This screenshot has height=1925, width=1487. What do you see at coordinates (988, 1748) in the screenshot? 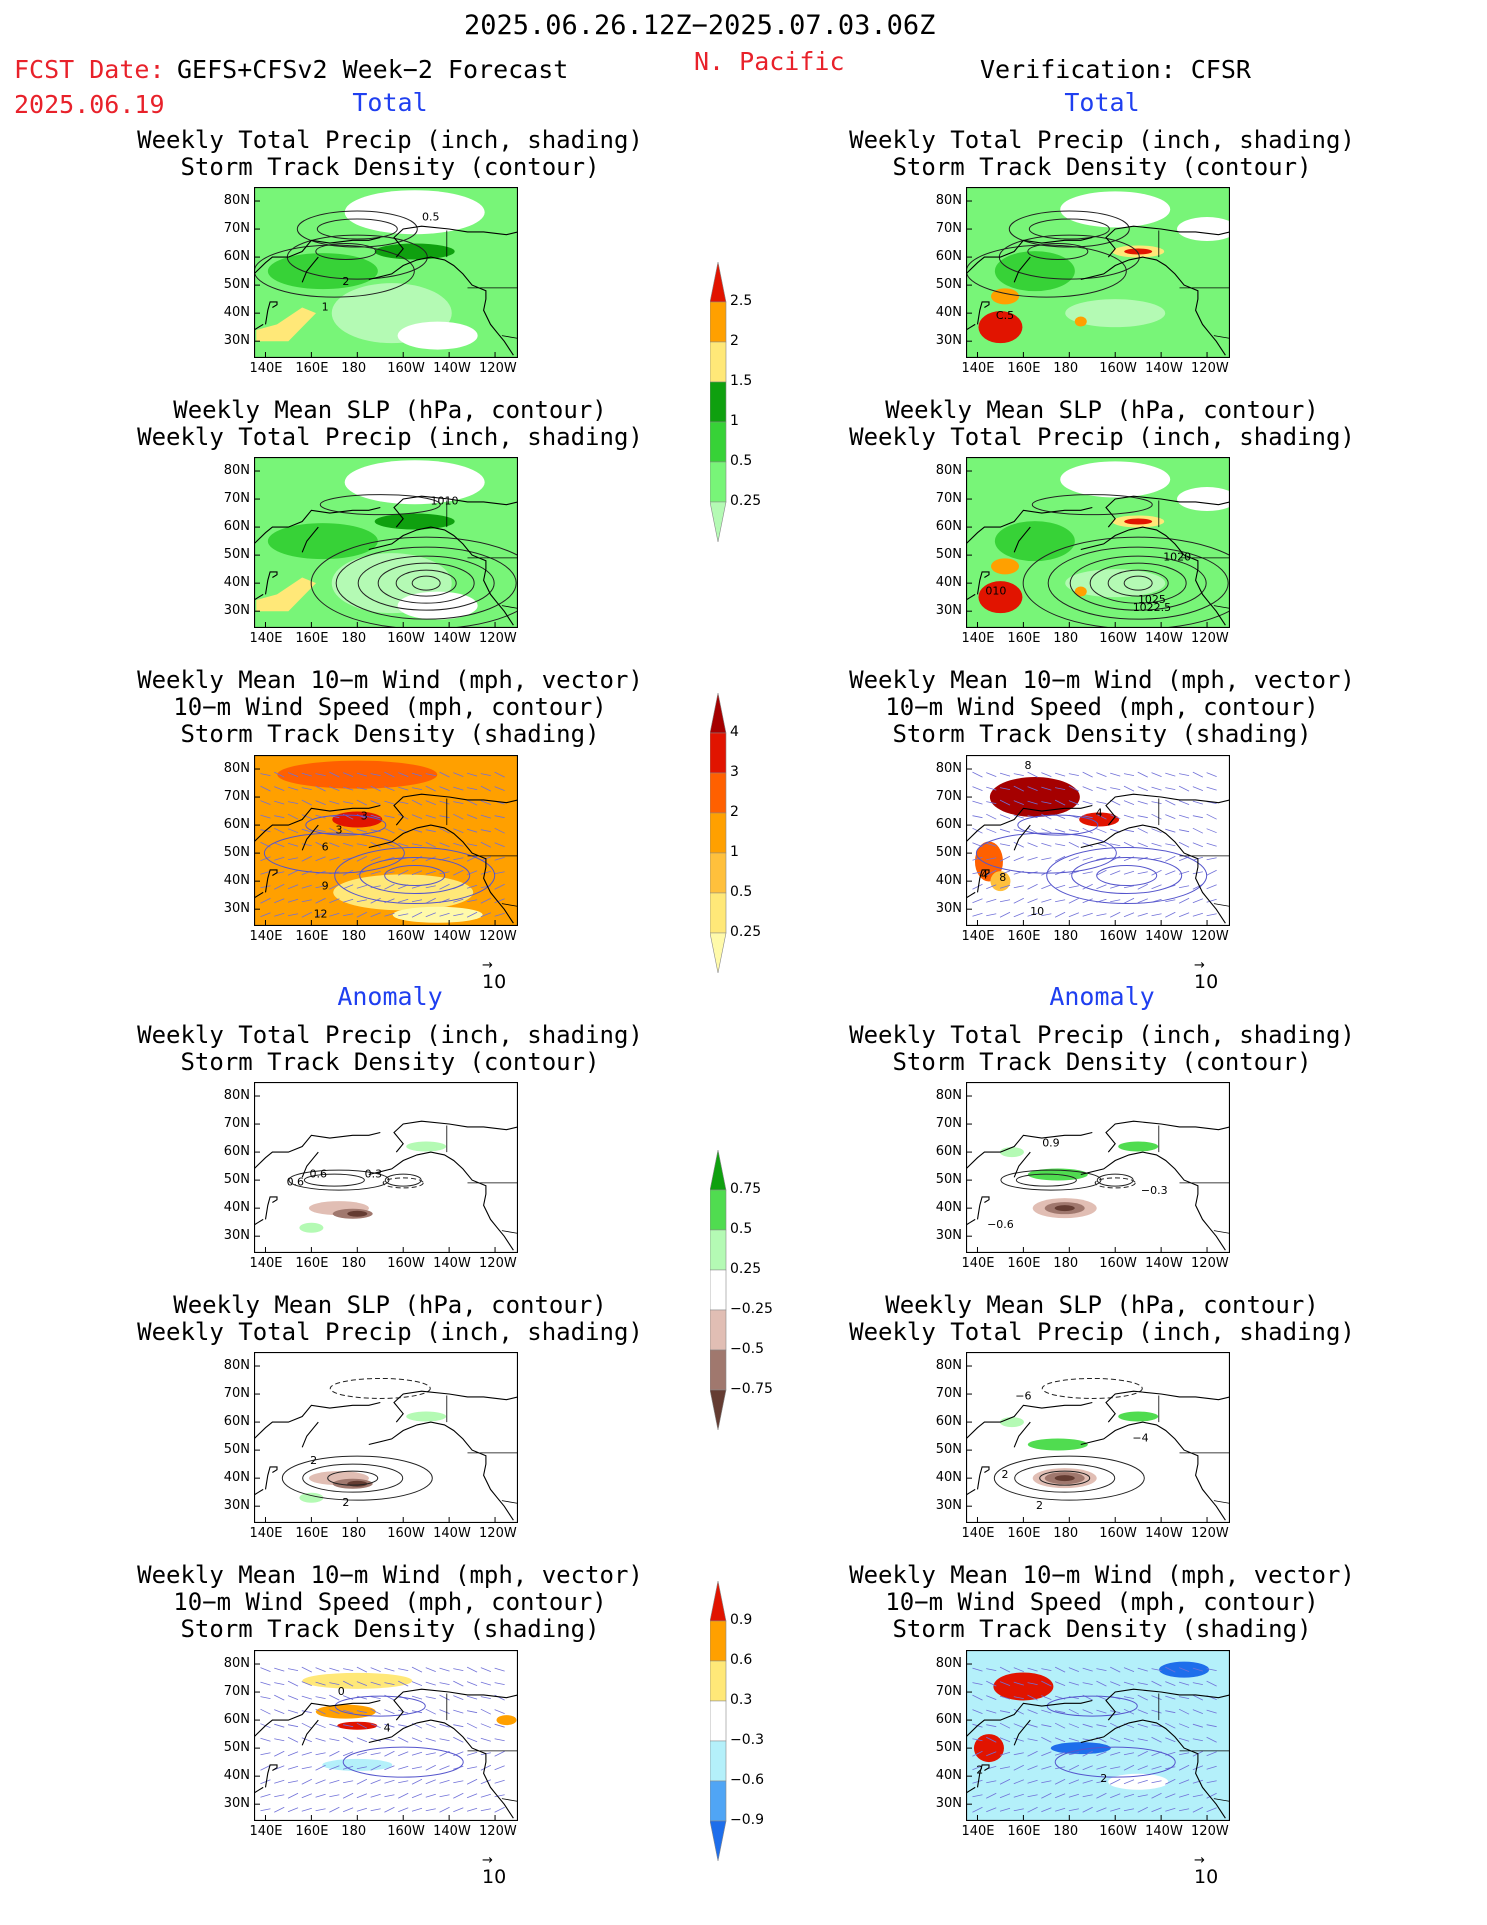
I see `shade-anom-pos-west` at bounding box center [988, 1748].